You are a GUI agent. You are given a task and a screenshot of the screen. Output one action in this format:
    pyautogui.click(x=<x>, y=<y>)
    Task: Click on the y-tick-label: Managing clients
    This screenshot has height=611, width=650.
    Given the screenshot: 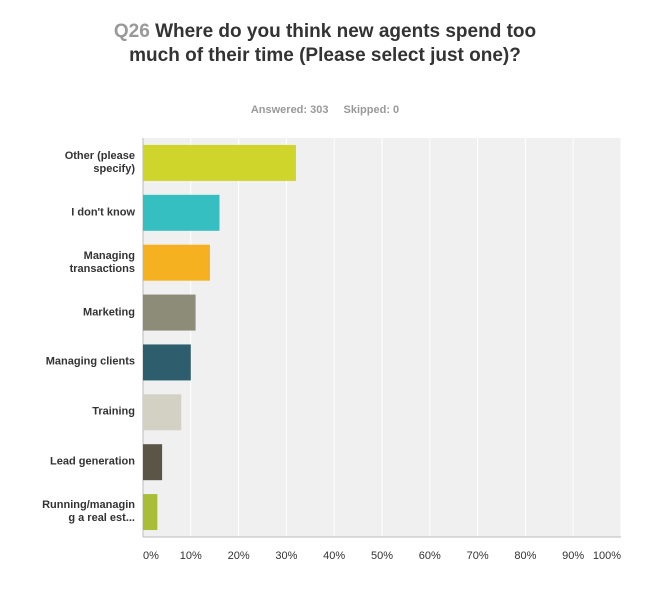 What is the action you would take?
    pyautogui.click(x=90, y=361)
    